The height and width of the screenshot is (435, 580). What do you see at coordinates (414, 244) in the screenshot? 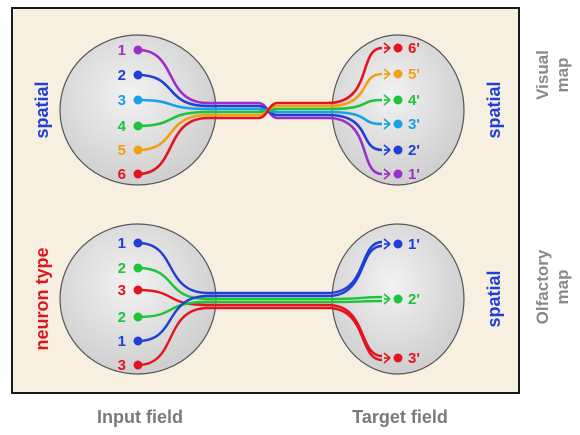
I see `olfactory-target-label-1: 1'` at bounding box center [414, 244].